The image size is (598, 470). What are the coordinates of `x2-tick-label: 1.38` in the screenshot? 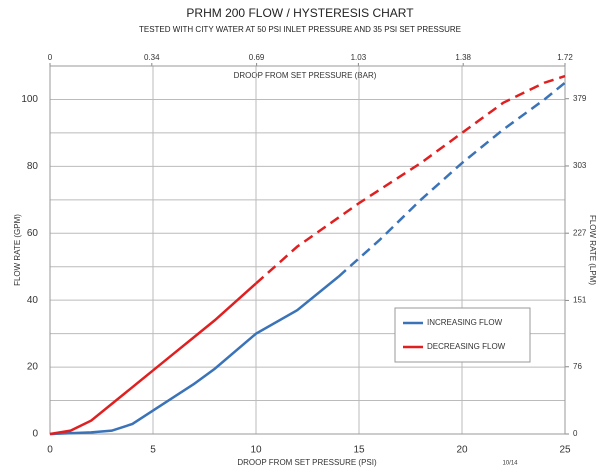 It's located at (463, 57).